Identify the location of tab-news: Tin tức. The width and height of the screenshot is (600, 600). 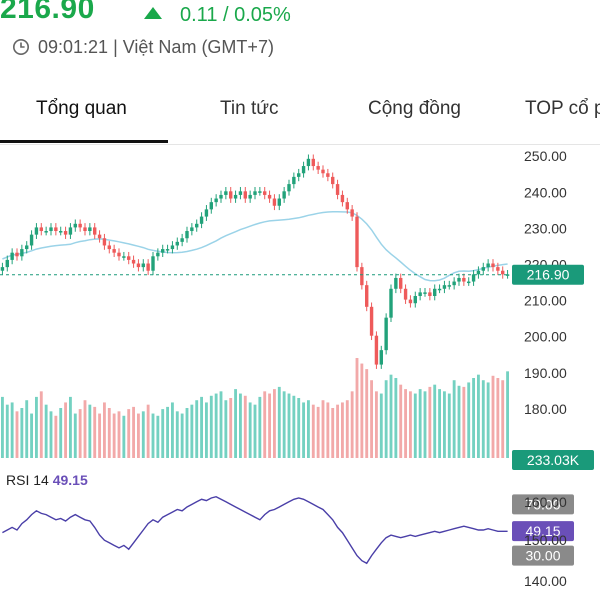
(249, 108).